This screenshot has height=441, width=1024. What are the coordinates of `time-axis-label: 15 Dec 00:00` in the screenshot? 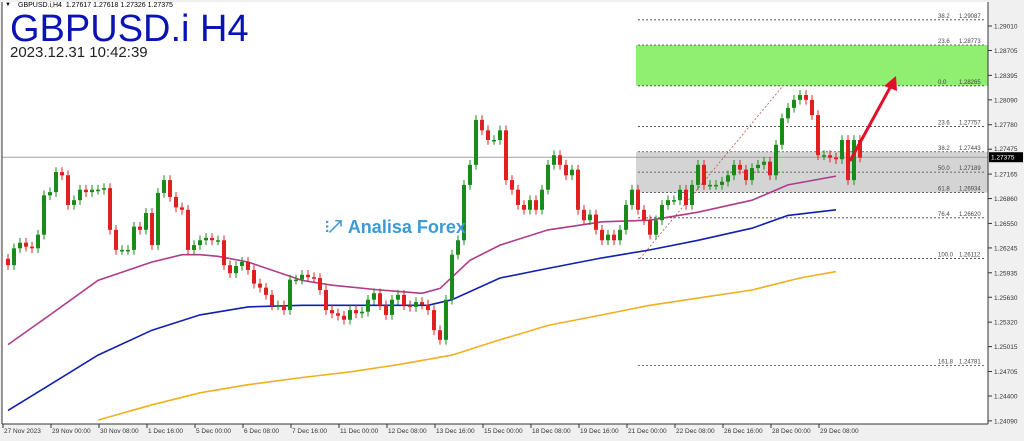 It's located at (503, 431).